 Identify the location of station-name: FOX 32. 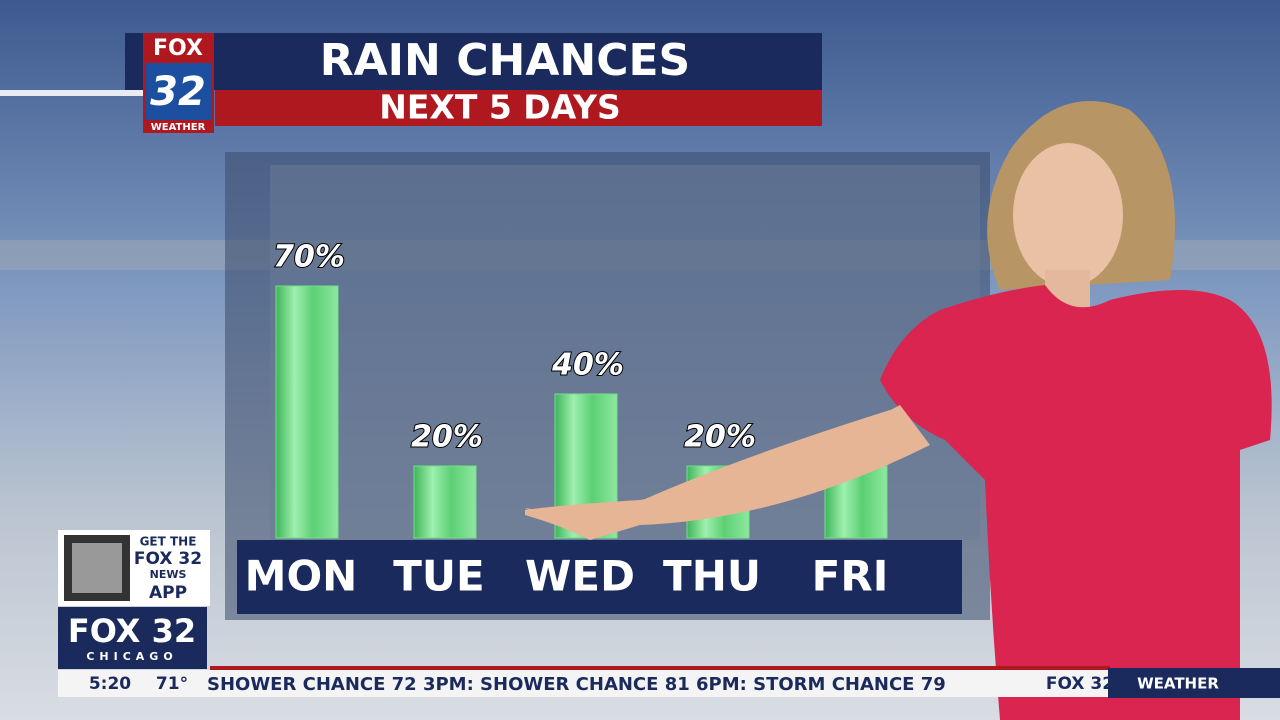
(132, 631).